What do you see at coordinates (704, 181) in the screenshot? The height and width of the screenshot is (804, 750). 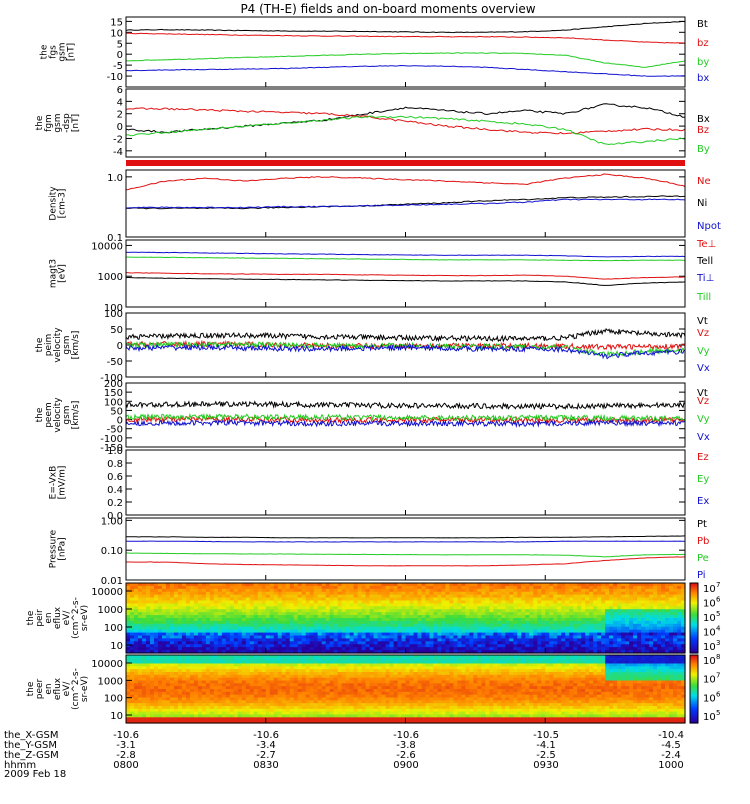 I see `legend-entry: Ne` at bounding box center [704, 181].